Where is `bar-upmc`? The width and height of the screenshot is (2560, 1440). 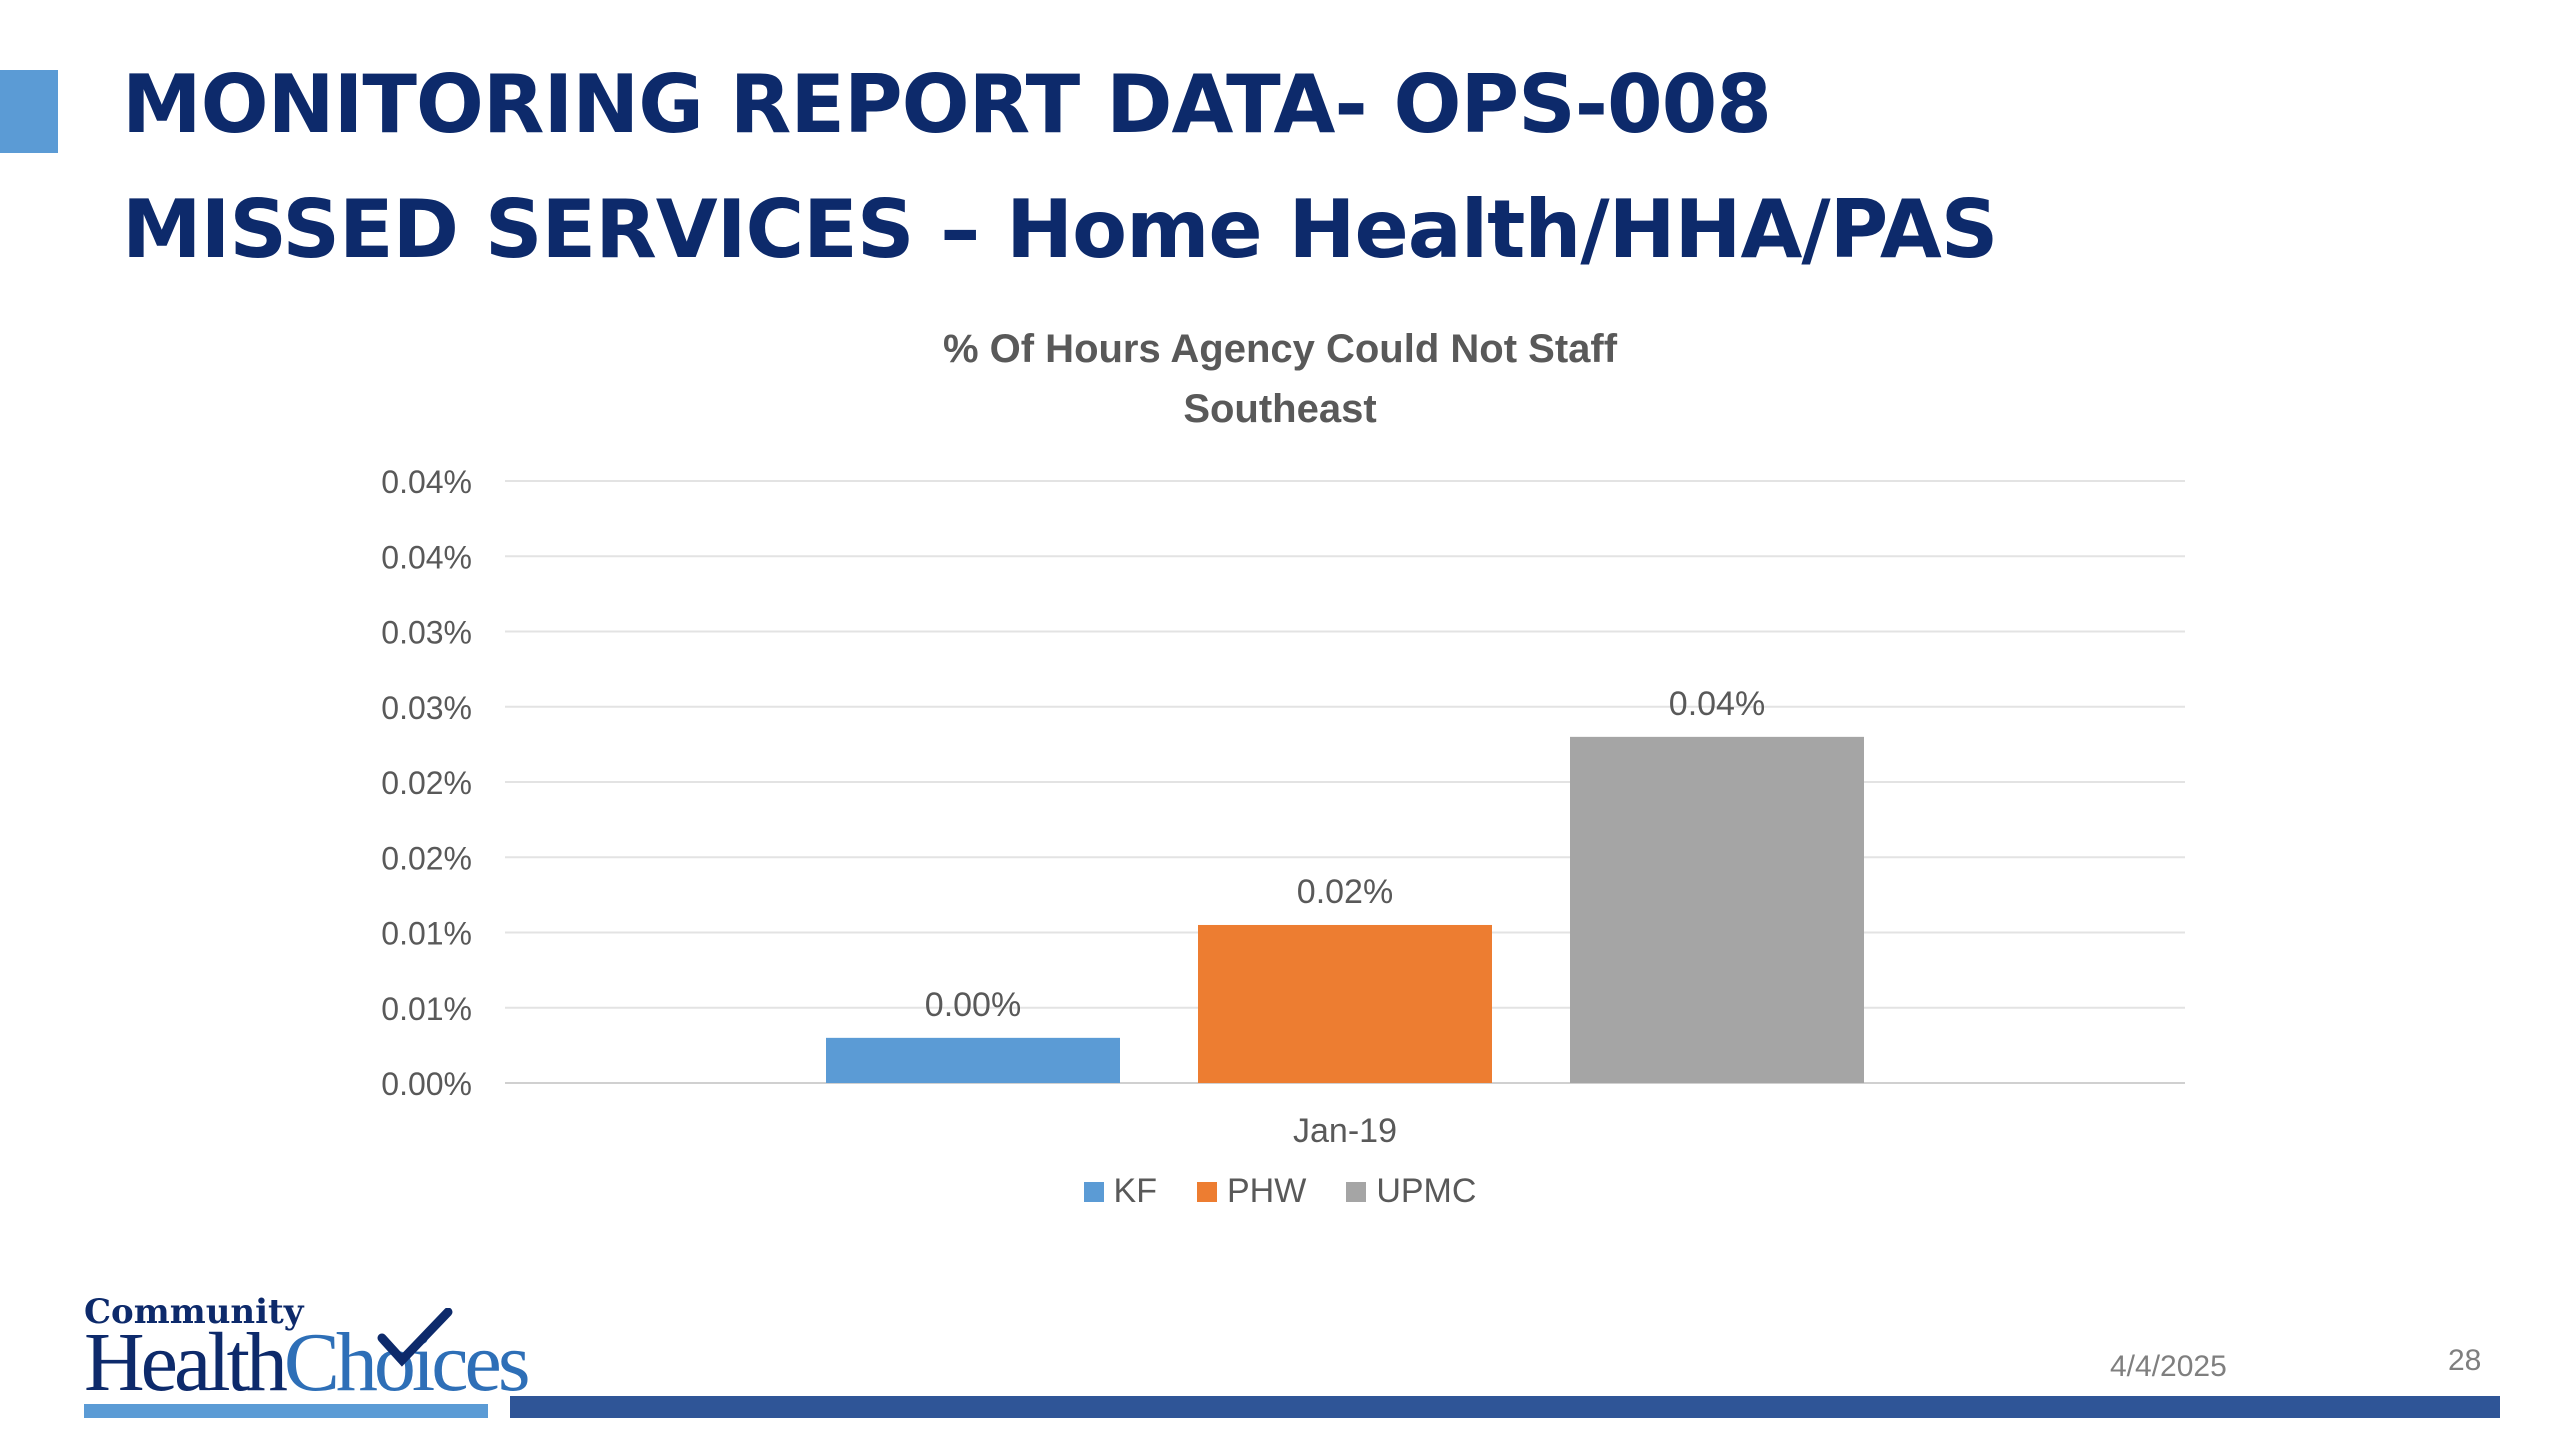
bar-upmc is located at coordinates (1717, 909).